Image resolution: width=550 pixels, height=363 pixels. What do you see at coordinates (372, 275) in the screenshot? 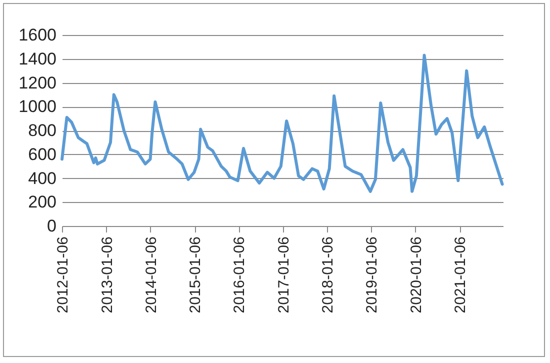
I see `x-tick-label: 2019-01-06` at bounding box center [372, 275].